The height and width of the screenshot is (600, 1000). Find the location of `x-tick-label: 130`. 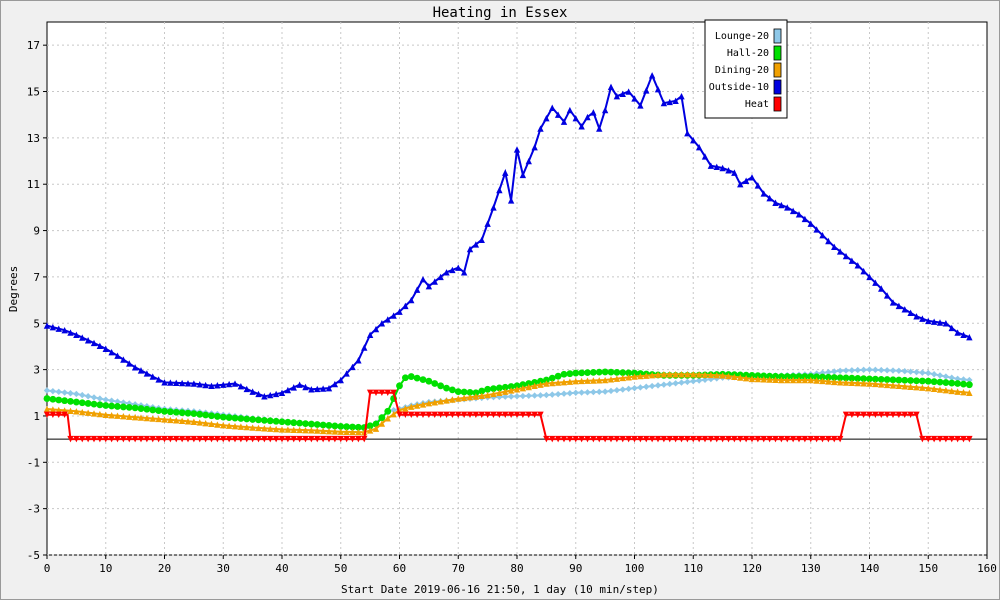

x-tick-label: 130 is located at coordinates (811, 568).